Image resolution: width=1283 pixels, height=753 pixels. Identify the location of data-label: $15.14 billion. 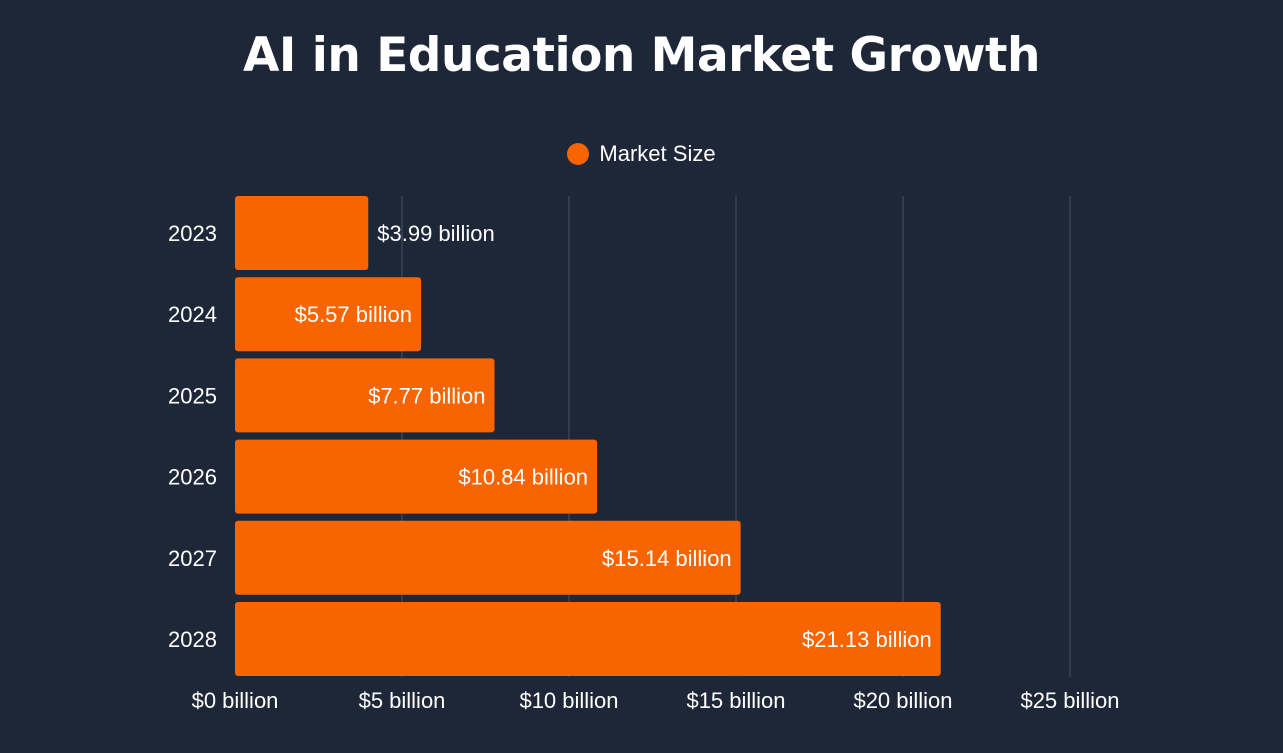
(667, 558).